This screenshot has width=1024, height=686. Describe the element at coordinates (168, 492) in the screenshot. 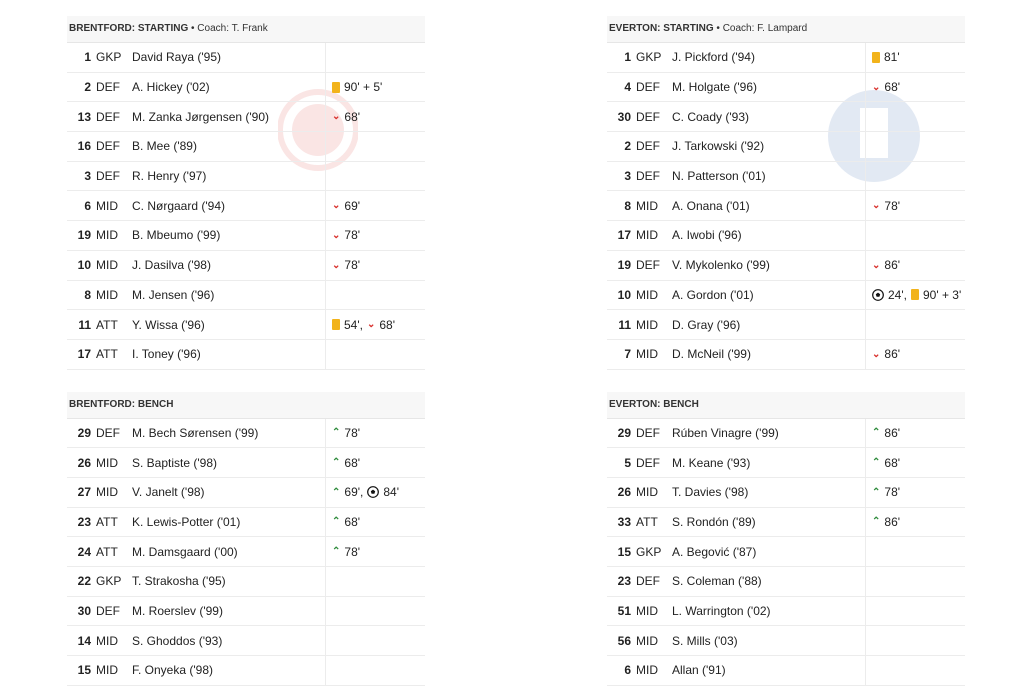

I see `player-name: V. Janelt ('98)` at that location.